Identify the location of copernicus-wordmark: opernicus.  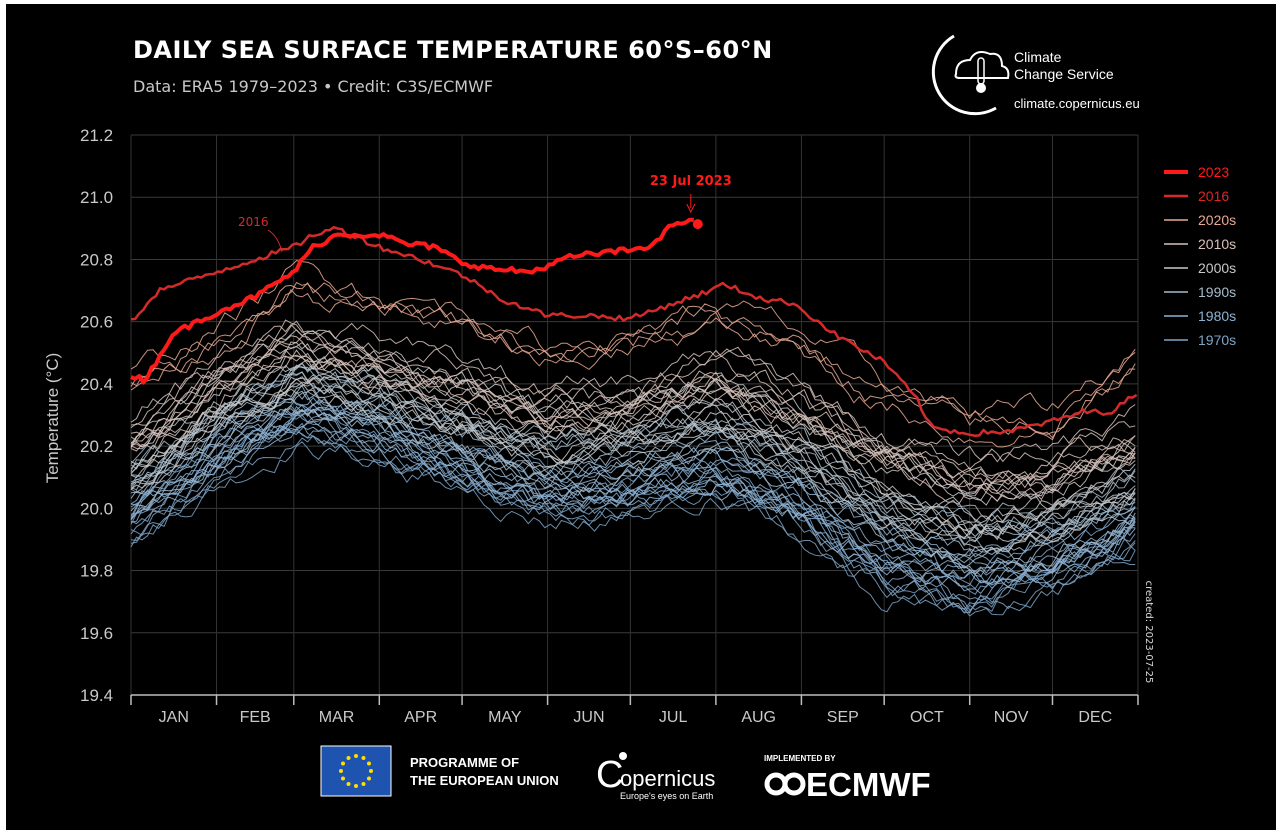
(667, 778).